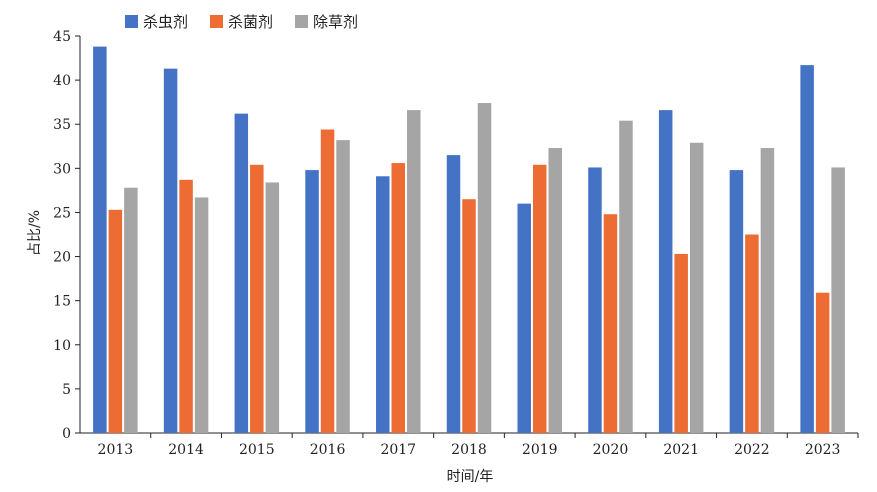  Describe the element at coordinates (611, 450) in the screenshot. I see `x-tick-label: 2020` at that location.